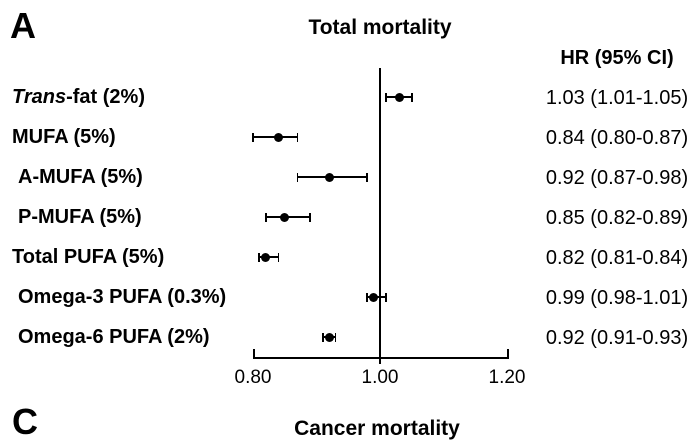  Describe the element at coordinates (380, 27) in the screenshot. I see `panel-a-title: Total mortality` at that location.